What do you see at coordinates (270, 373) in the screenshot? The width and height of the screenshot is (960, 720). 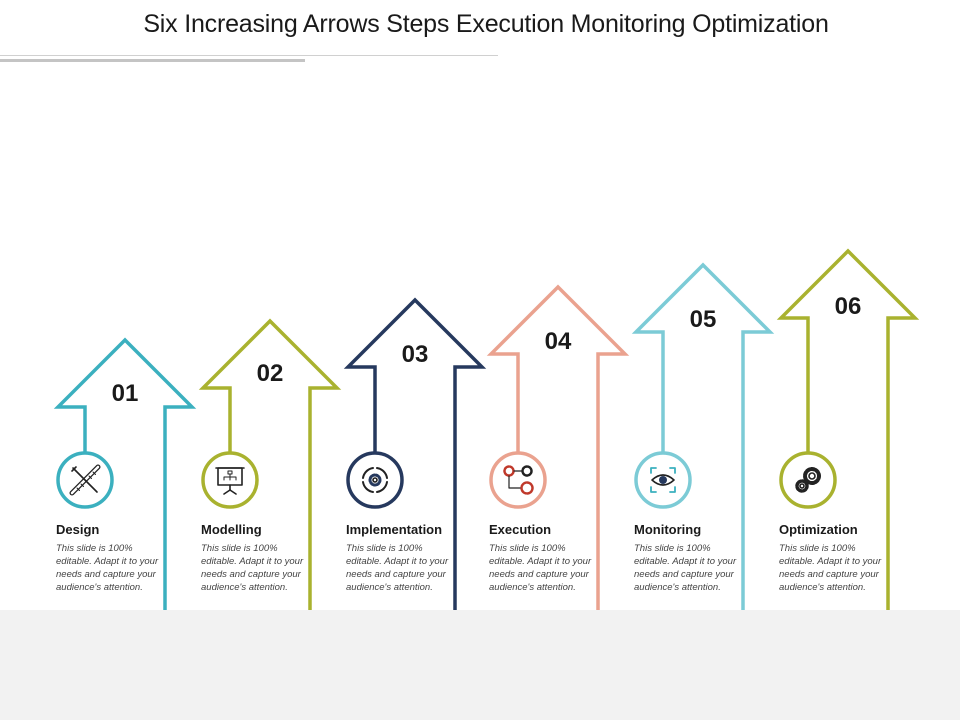 I see `step-number: 02` at bounding box center [270, 373].